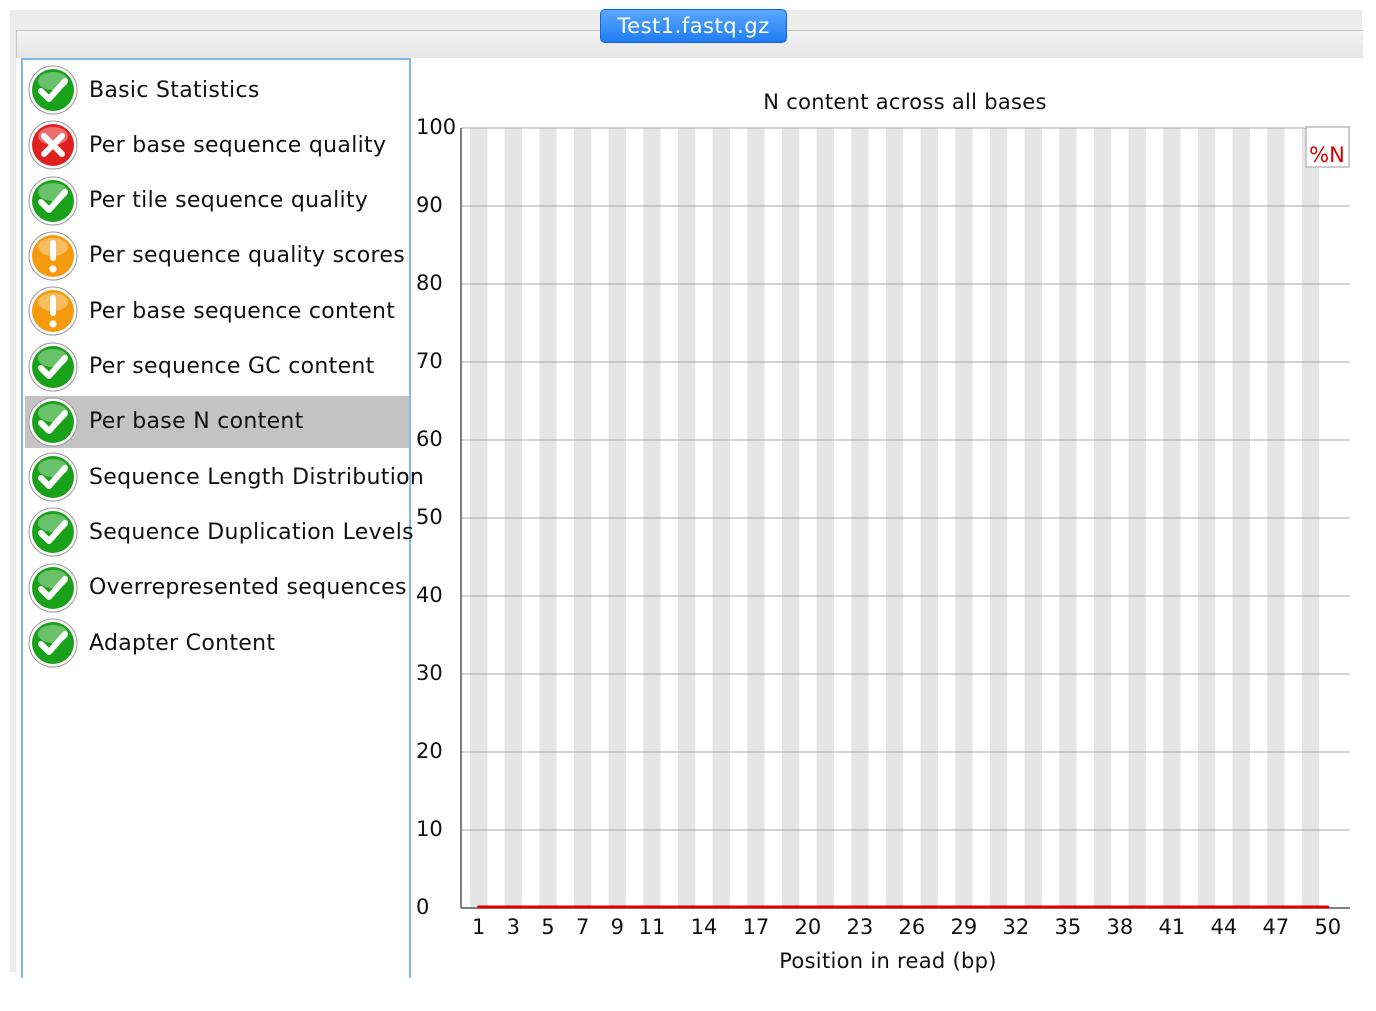 The height and width of the screenshot is (1011, 1376). Describe the element at coordinates (436, 517) in the screenshot. I see `y-axis-ticks: 0 10 20 30 40 50 60 70 80 90 100` at that location.